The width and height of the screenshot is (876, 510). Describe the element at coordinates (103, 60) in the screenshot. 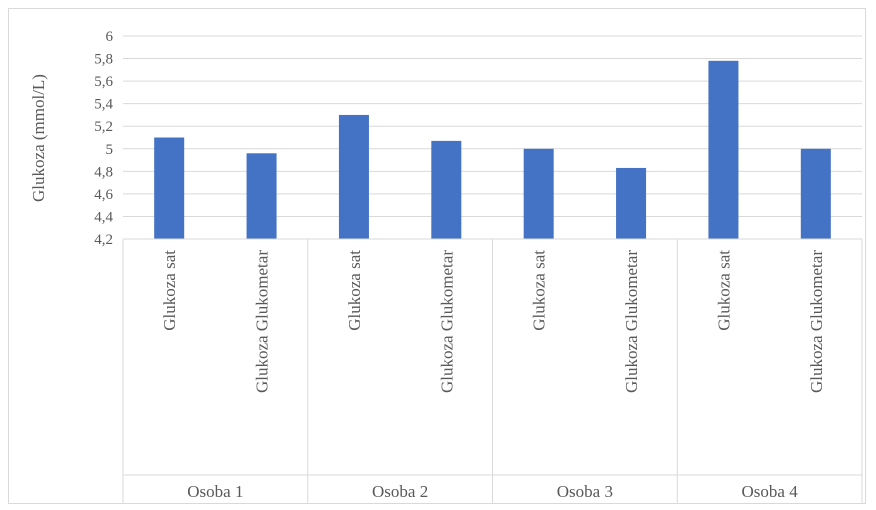

I see `y-tick-label: 5,8` at that location.